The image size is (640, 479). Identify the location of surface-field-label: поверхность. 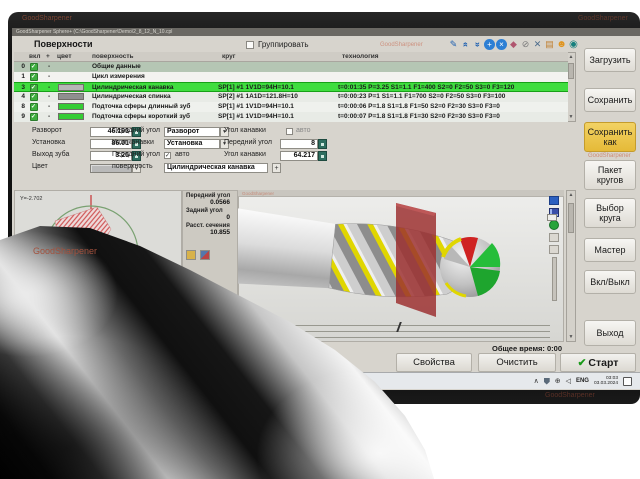
(132, 166).